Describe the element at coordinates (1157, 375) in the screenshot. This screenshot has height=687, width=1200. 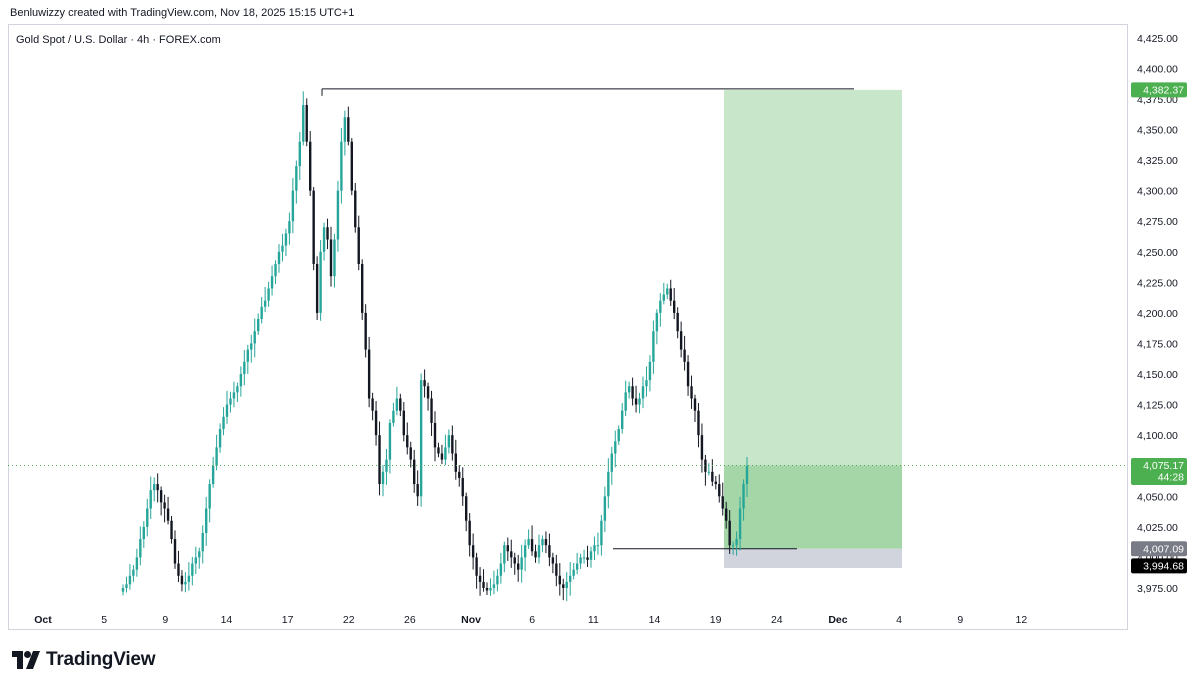
I see `price-tick-label: 4,150.00` at that location.